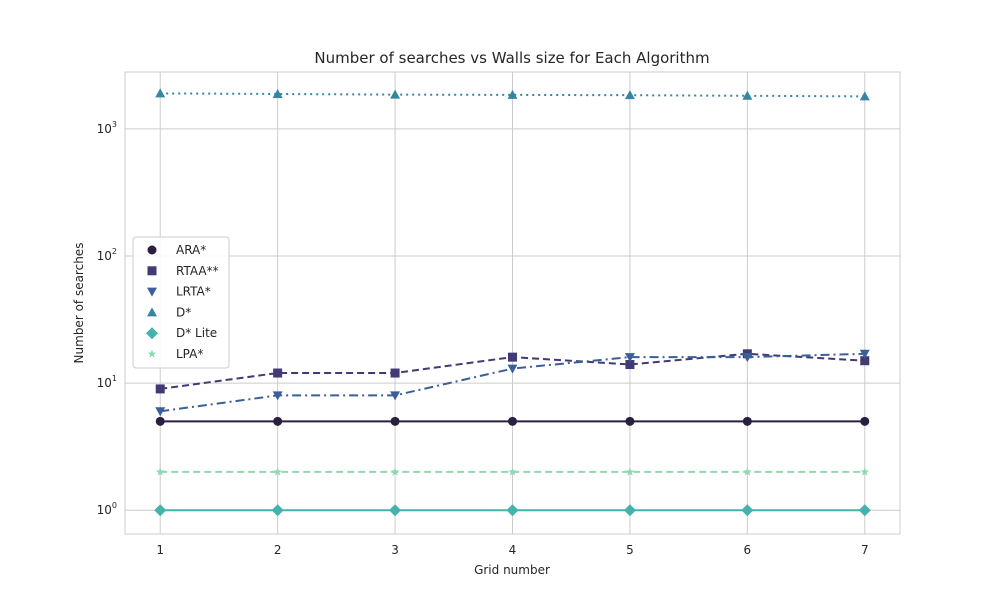 This screenshot has width=1000, height=600. I want to click on legend-entry: D* Lite, so click(181, 333).